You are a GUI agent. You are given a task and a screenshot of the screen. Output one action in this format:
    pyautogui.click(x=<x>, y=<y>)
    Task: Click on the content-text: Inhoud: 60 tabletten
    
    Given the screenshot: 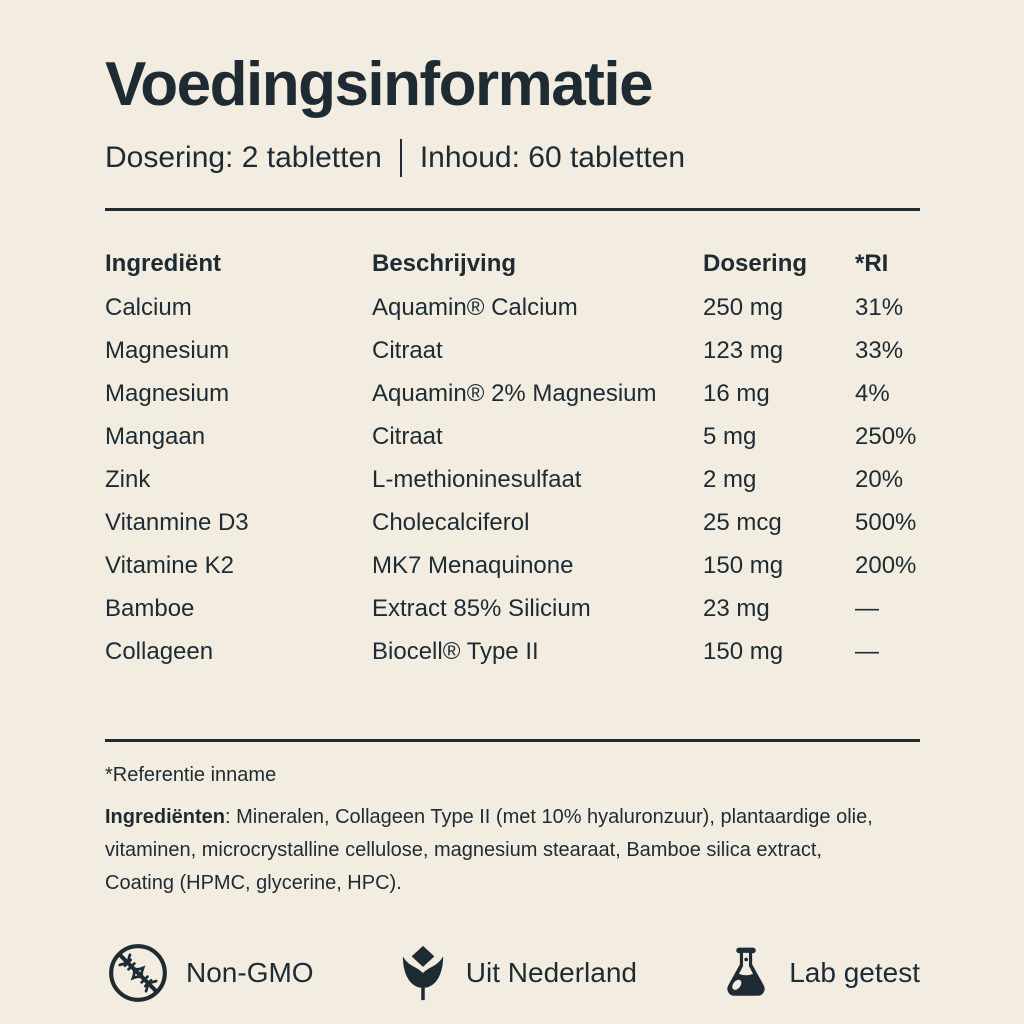 What is the action you would take?
    pyautogui.click(x=552, y=158)
    